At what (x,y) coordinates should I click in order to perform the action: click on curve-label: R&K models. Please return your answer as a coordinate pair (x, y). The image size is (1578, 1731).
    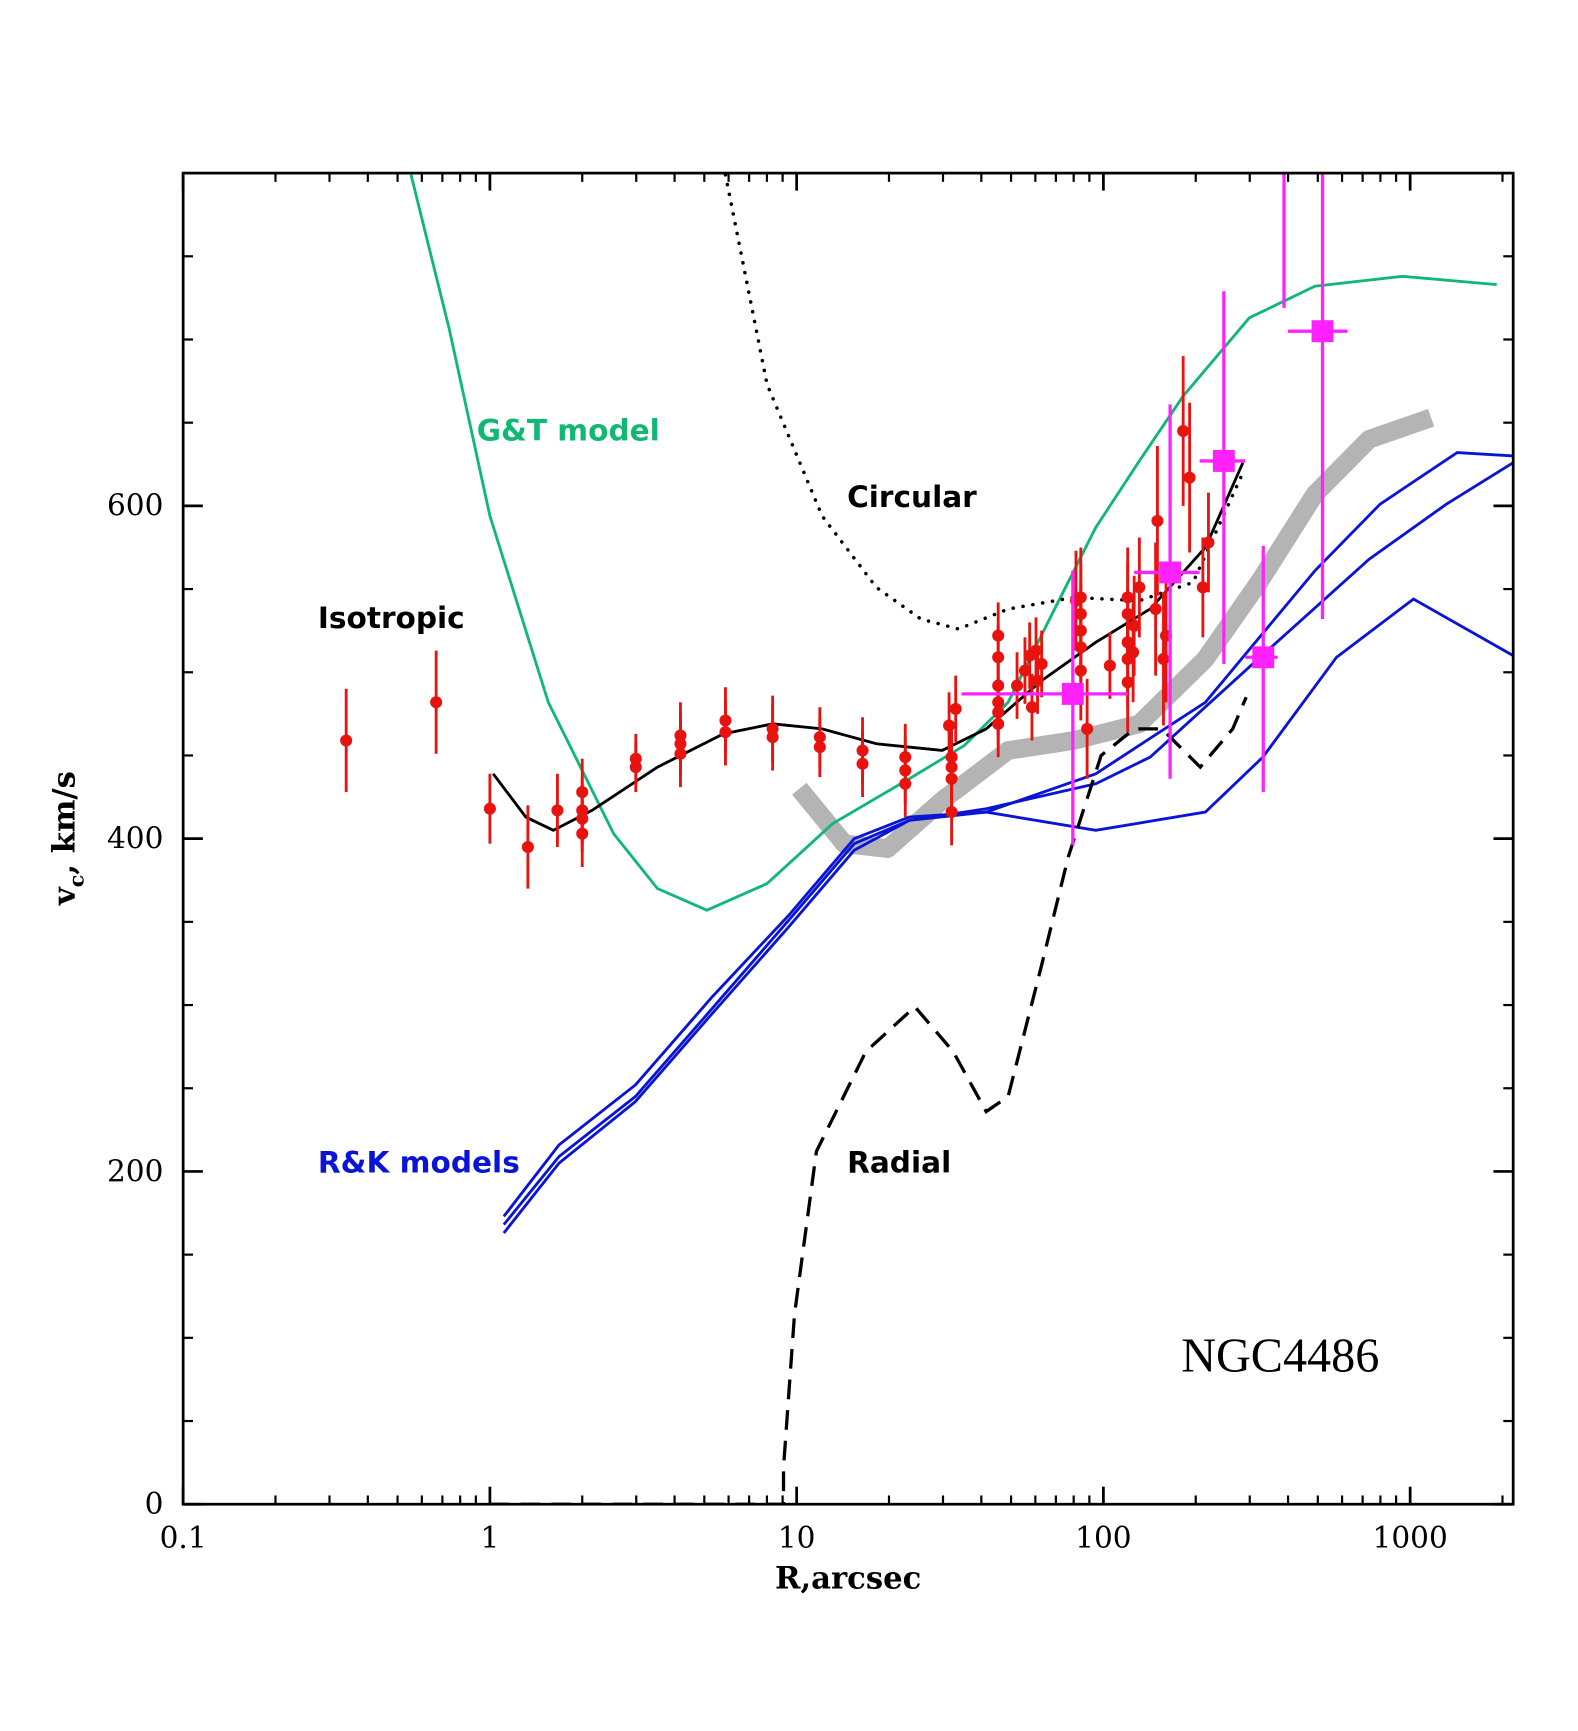
    Looking at the image, I should click on (419, 1162).